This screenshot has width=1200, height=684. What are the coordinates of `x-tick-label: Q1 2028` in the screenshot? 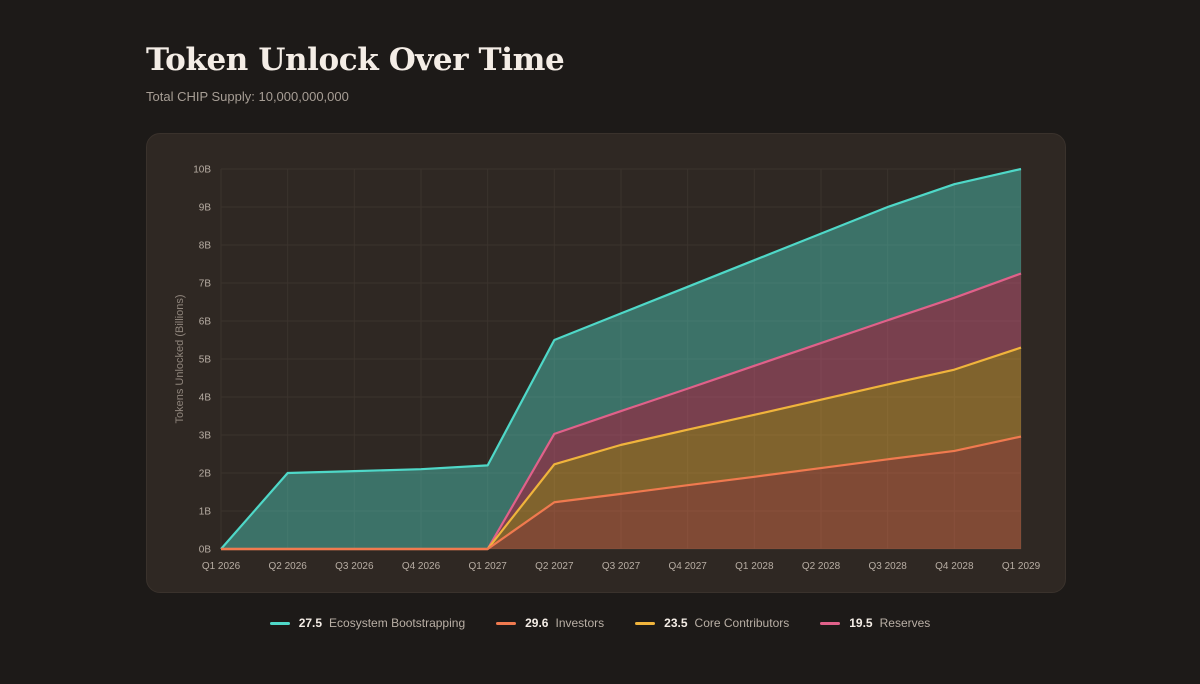 It's located at (754, 566).